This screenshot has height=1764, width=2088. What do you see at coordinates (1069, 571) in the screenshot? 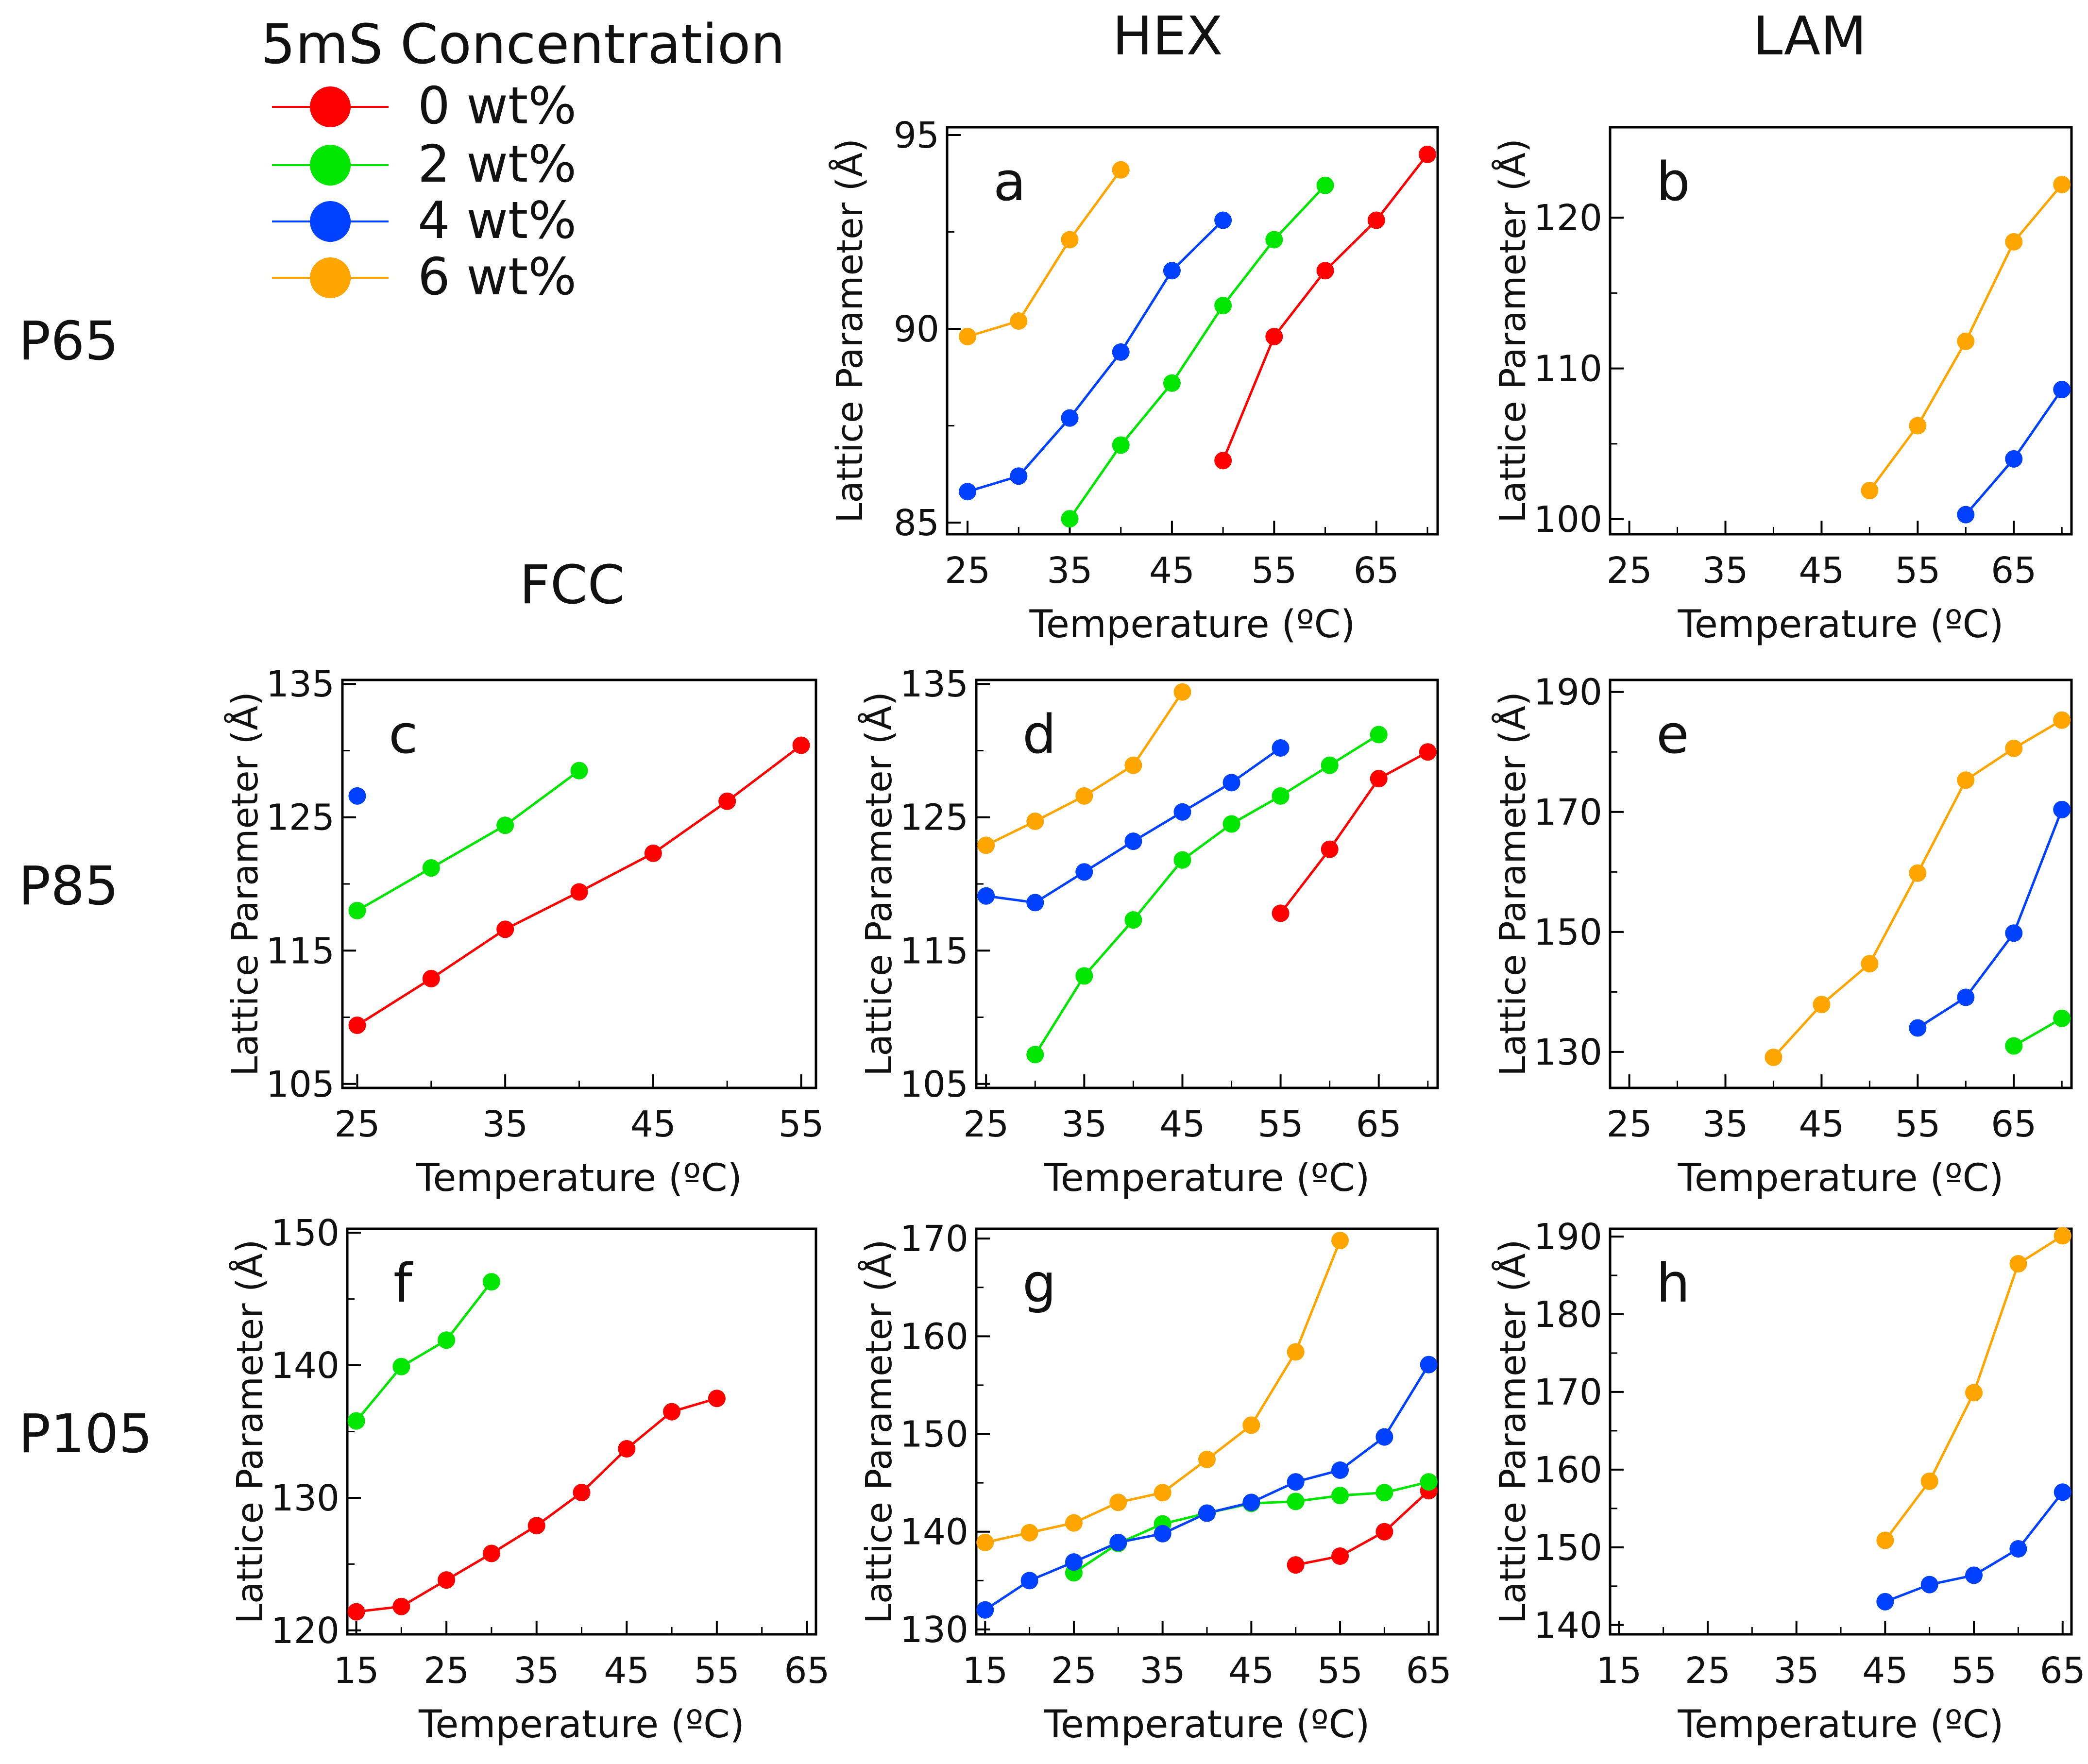
I see `x-tick-label-a: 35` at bounding box center [1069, 571].